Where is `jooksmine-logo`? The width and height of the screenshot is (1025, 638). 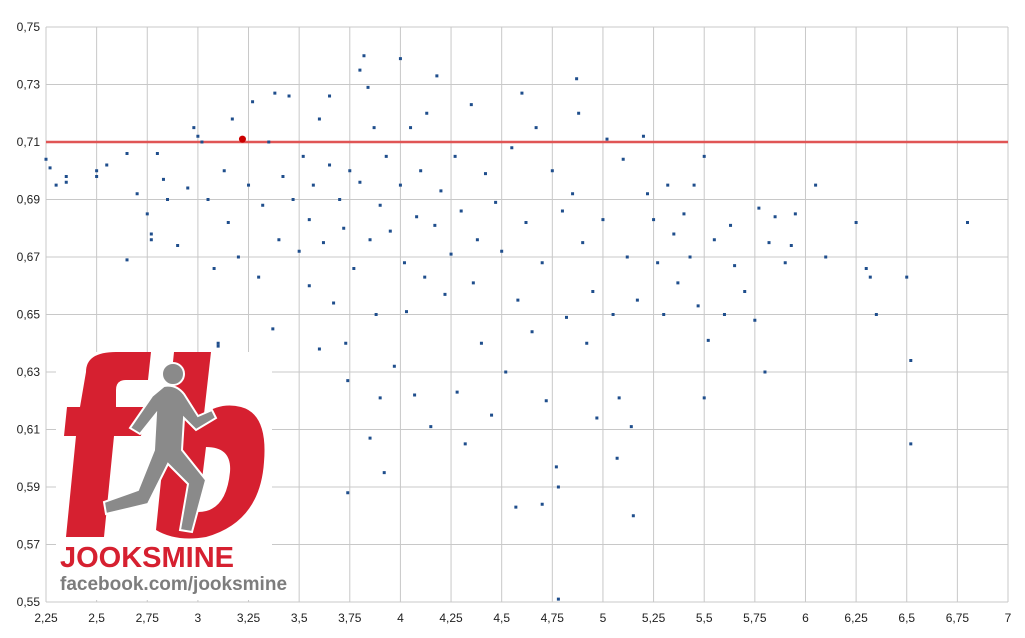
jooksmine-logo is located at coordinates (164, 476).